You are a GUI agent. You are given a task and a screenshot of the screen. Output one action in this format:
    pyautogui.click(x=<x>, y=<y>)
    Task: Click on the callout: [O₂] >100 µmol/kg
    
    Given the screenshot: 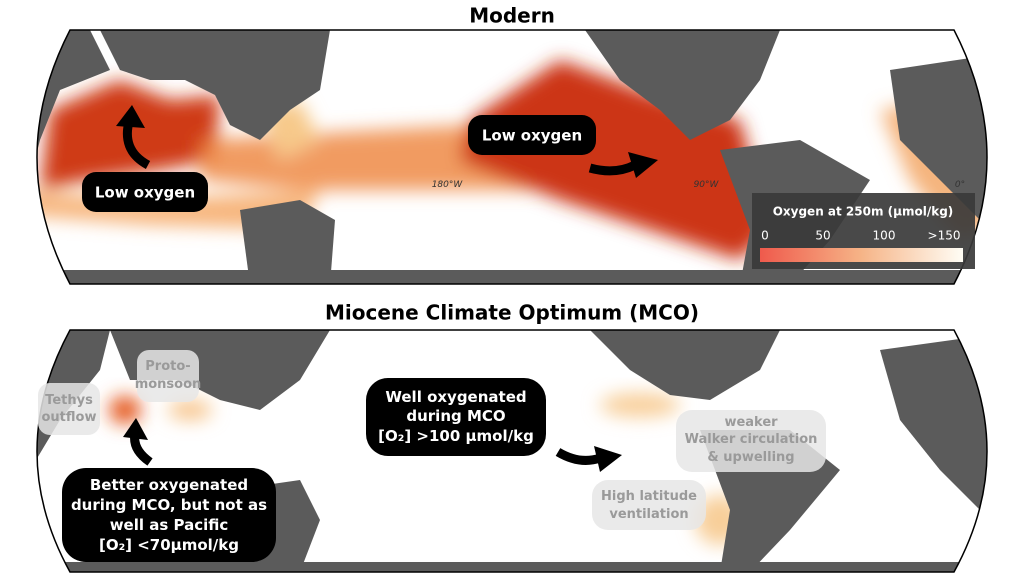 What is the action you would take?
    pyautogui.click(x=456, y=436)
    